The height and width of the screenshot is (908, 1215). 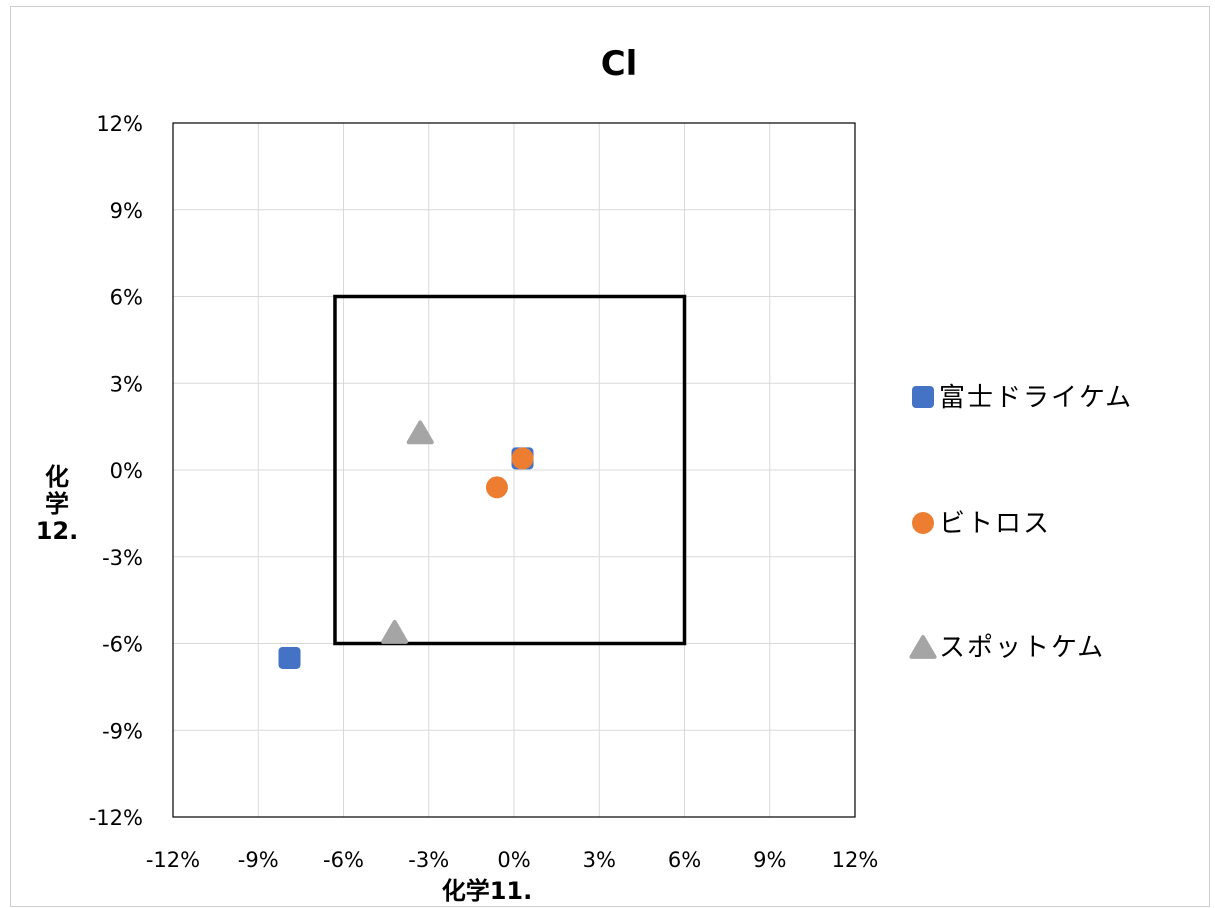 I want to click on reference-box, so click(x=510, y=470).